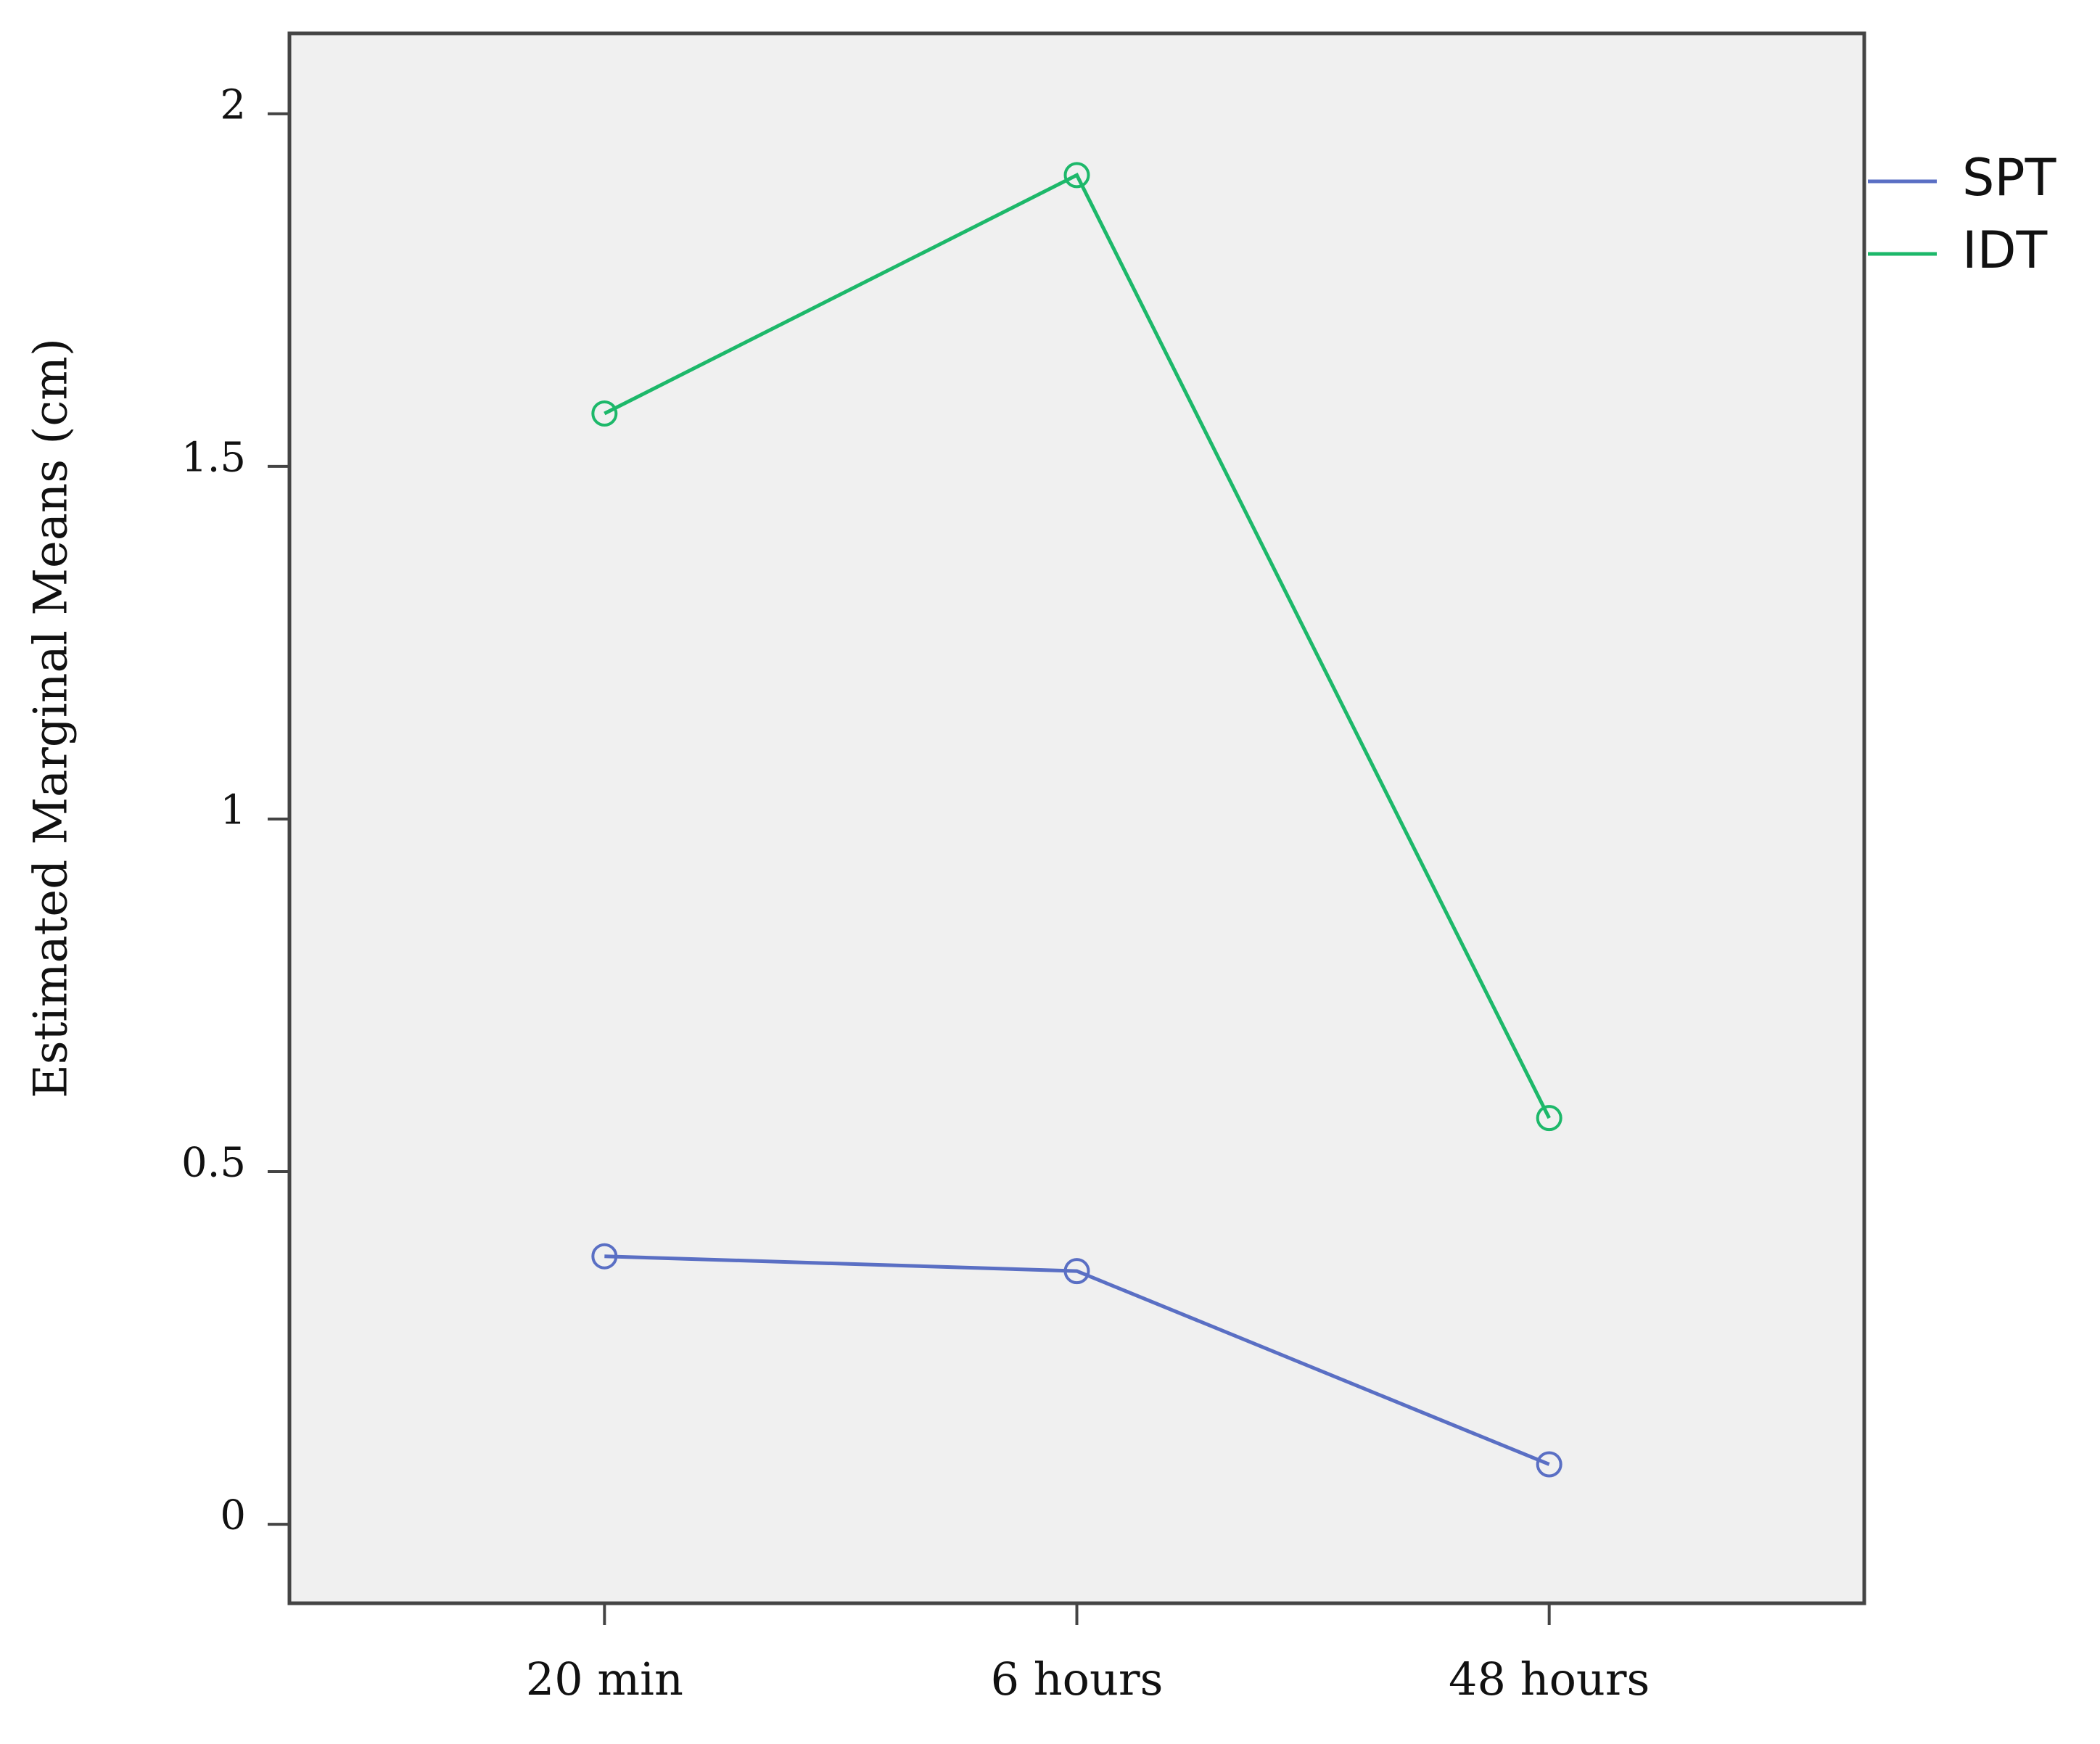  I want to click on legend-label: IDT, so click(2005, 250).